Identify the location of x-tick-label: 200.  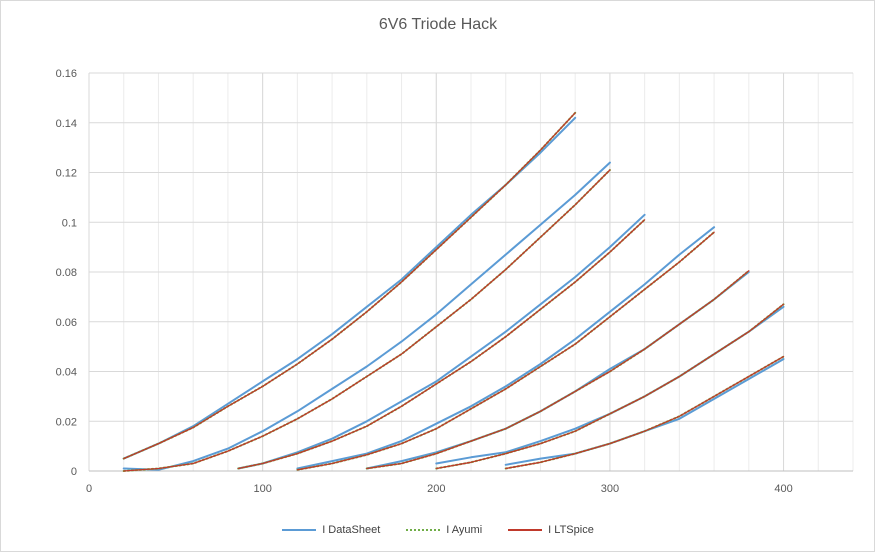
(436, 489).